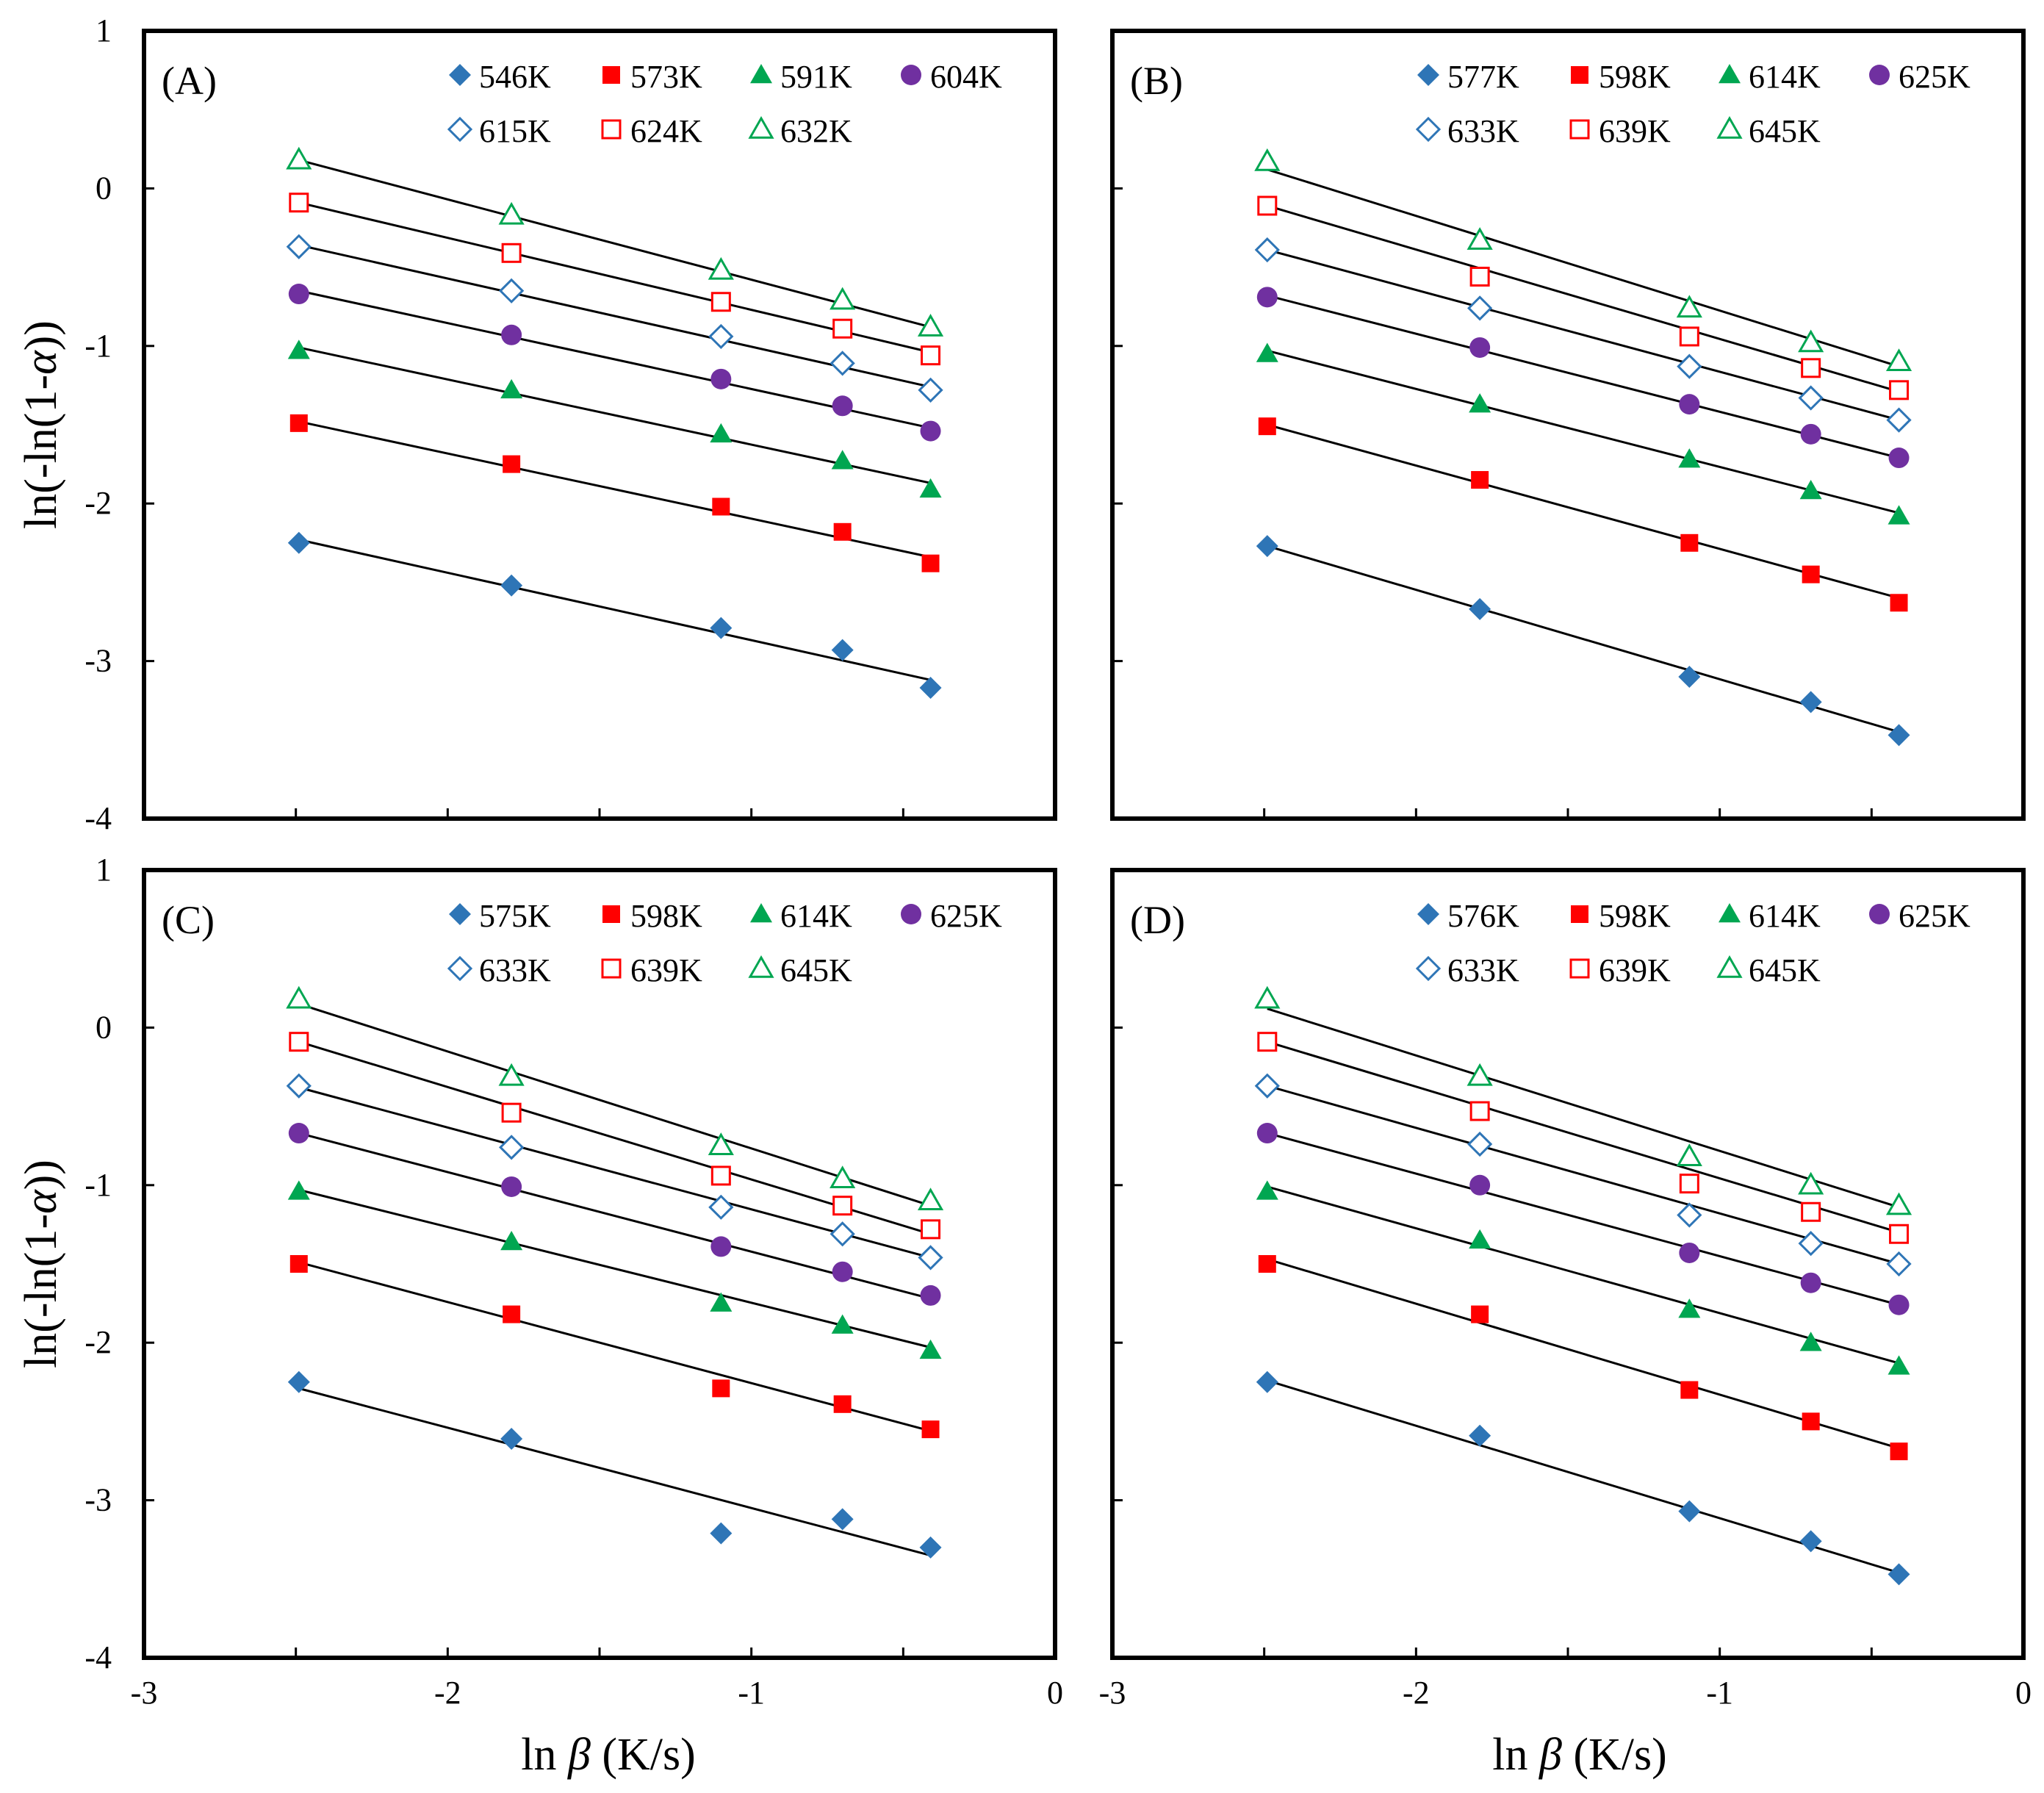  I want to click on legend-label: 573K, so click(666, 77).